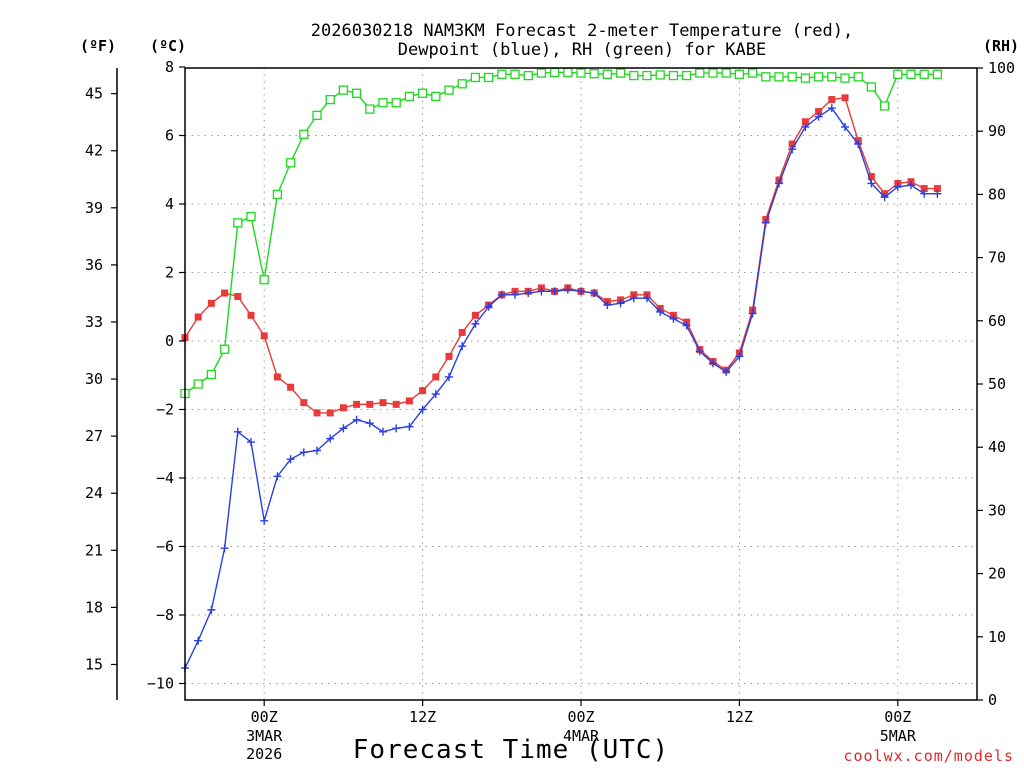  I want to click on celsius-tick-label: 8, so click(169, 67).